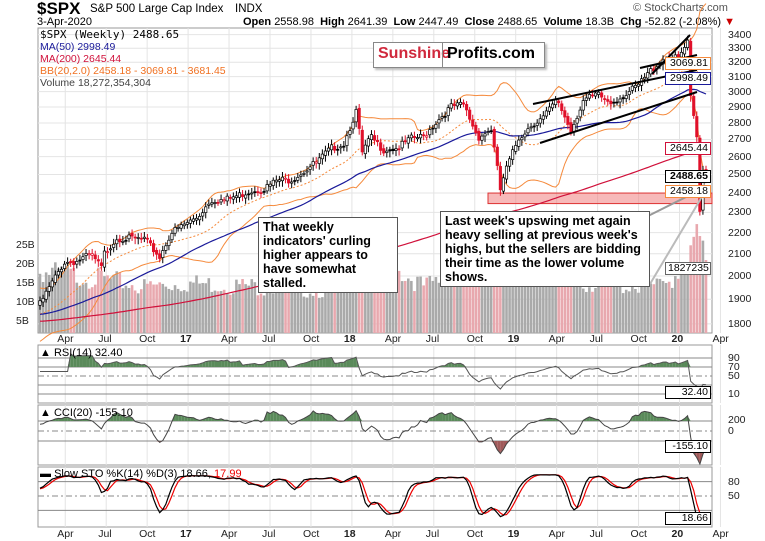  What do you see at coordinates (688, 268) in the screenshot?
I see `volume-tag: 1827235` at bounding box center [688, 268].